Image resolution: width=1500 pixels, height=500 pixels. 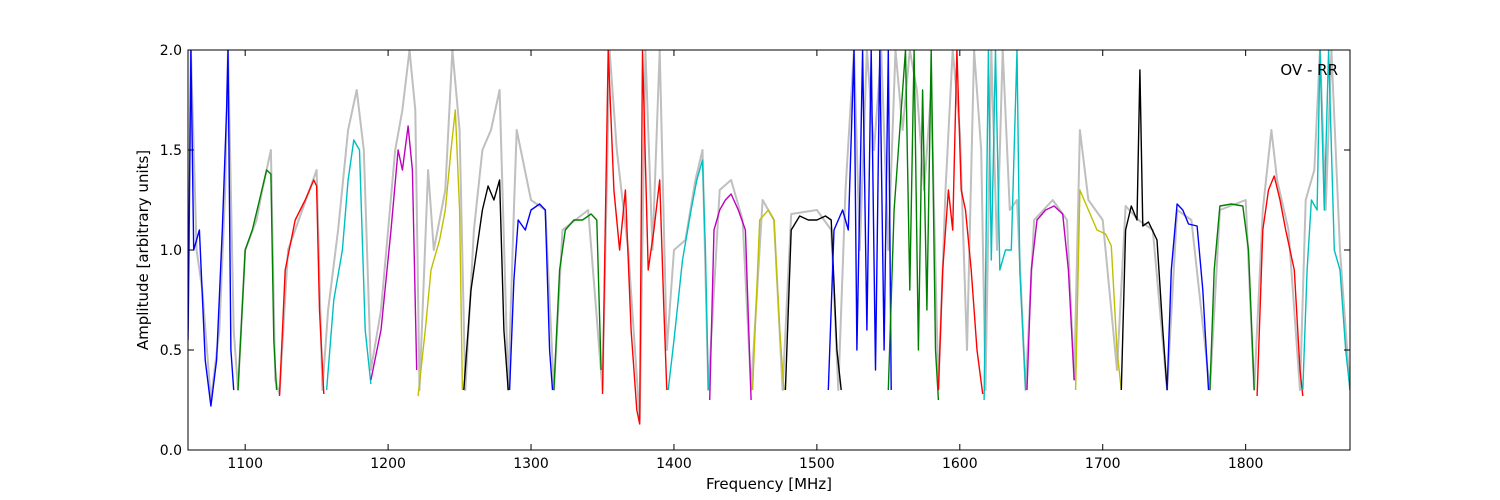 I want to click on x-tick-label: 1500, so click(x=817, y=464).